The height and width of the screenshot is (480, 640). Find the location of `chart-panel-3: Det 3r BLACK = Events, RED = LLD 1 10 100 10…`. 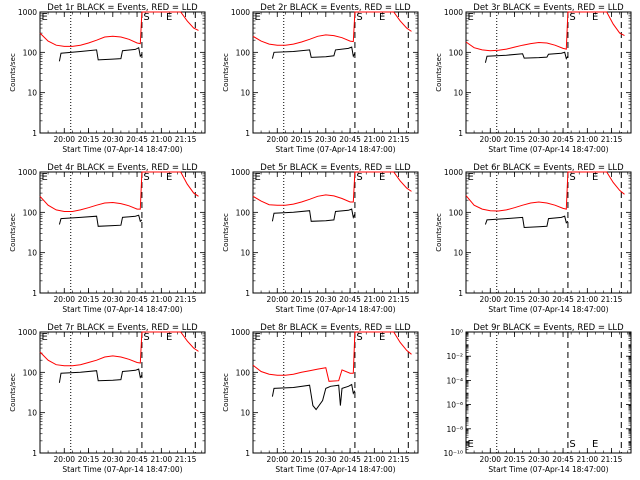

chart-panel-3: Det 3r BLACK = Events, RED = LLD 1 10 100 10… is located at coordinates (533, 78).